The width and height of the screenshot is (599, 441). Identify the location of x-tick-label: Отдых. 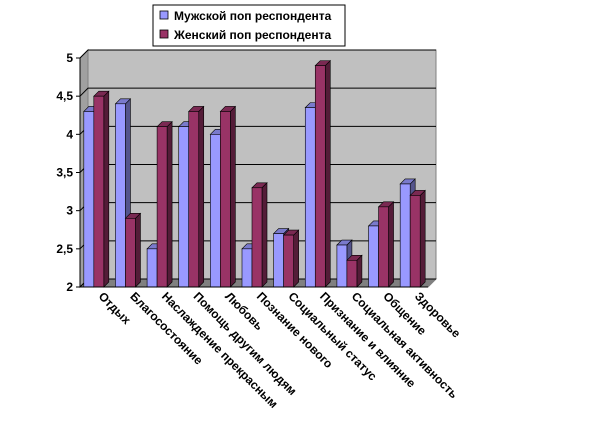
(115, 308).